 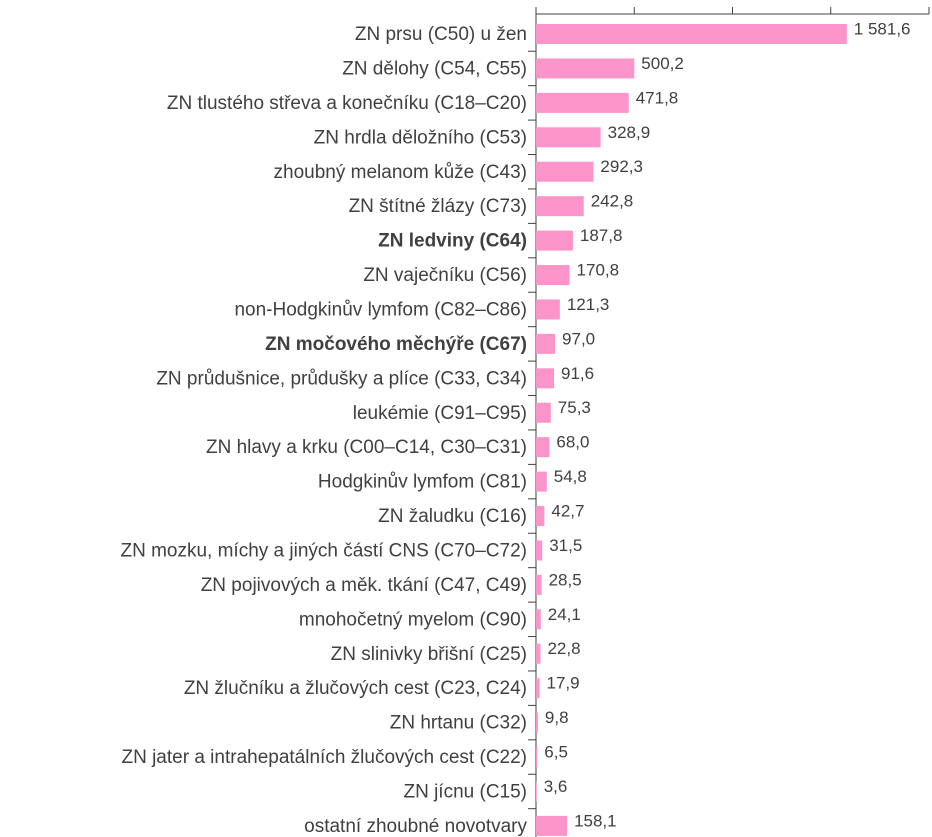 What do you see at coordinates (413, 619) in the screenshot?
I see `category-label: mnohočetný myelom (C90)` at bounding box center [413, 619].